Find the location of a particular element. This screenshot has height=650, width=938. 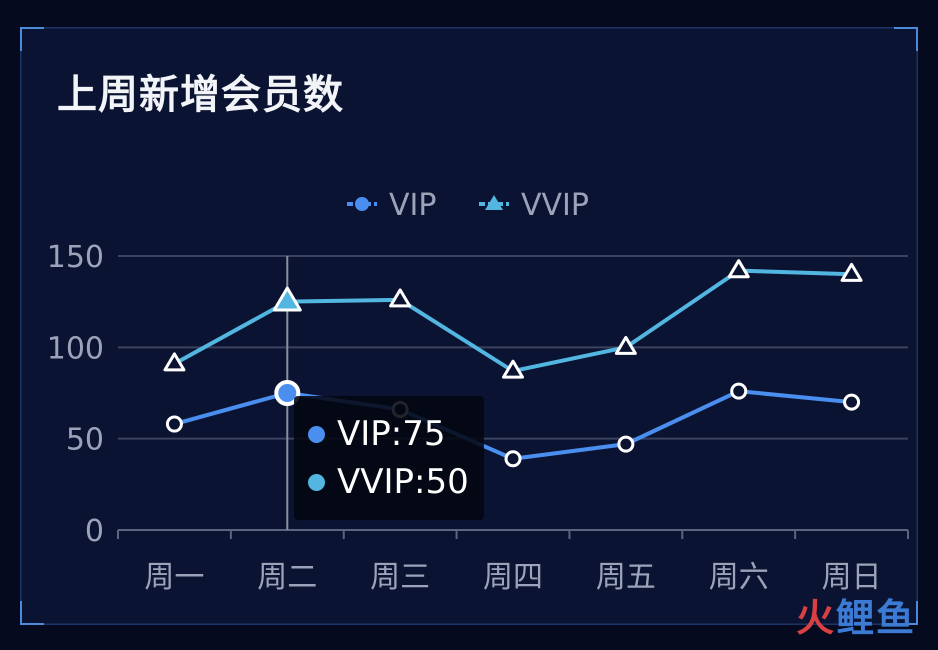

tooltip-row-vvip: VVIP:50 is located at coordinates (396, 482).